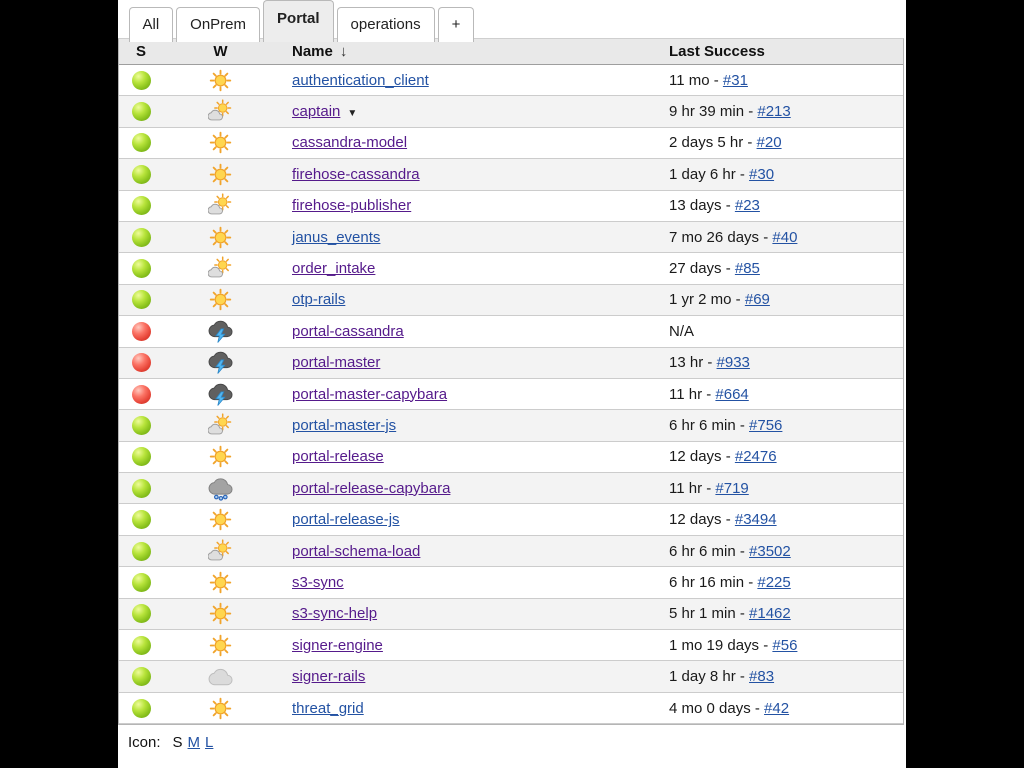  What do you see at coordinates (770, 614) in the screenshot?
I see `build-number-link: #1462` at bounding box center [770, 614].